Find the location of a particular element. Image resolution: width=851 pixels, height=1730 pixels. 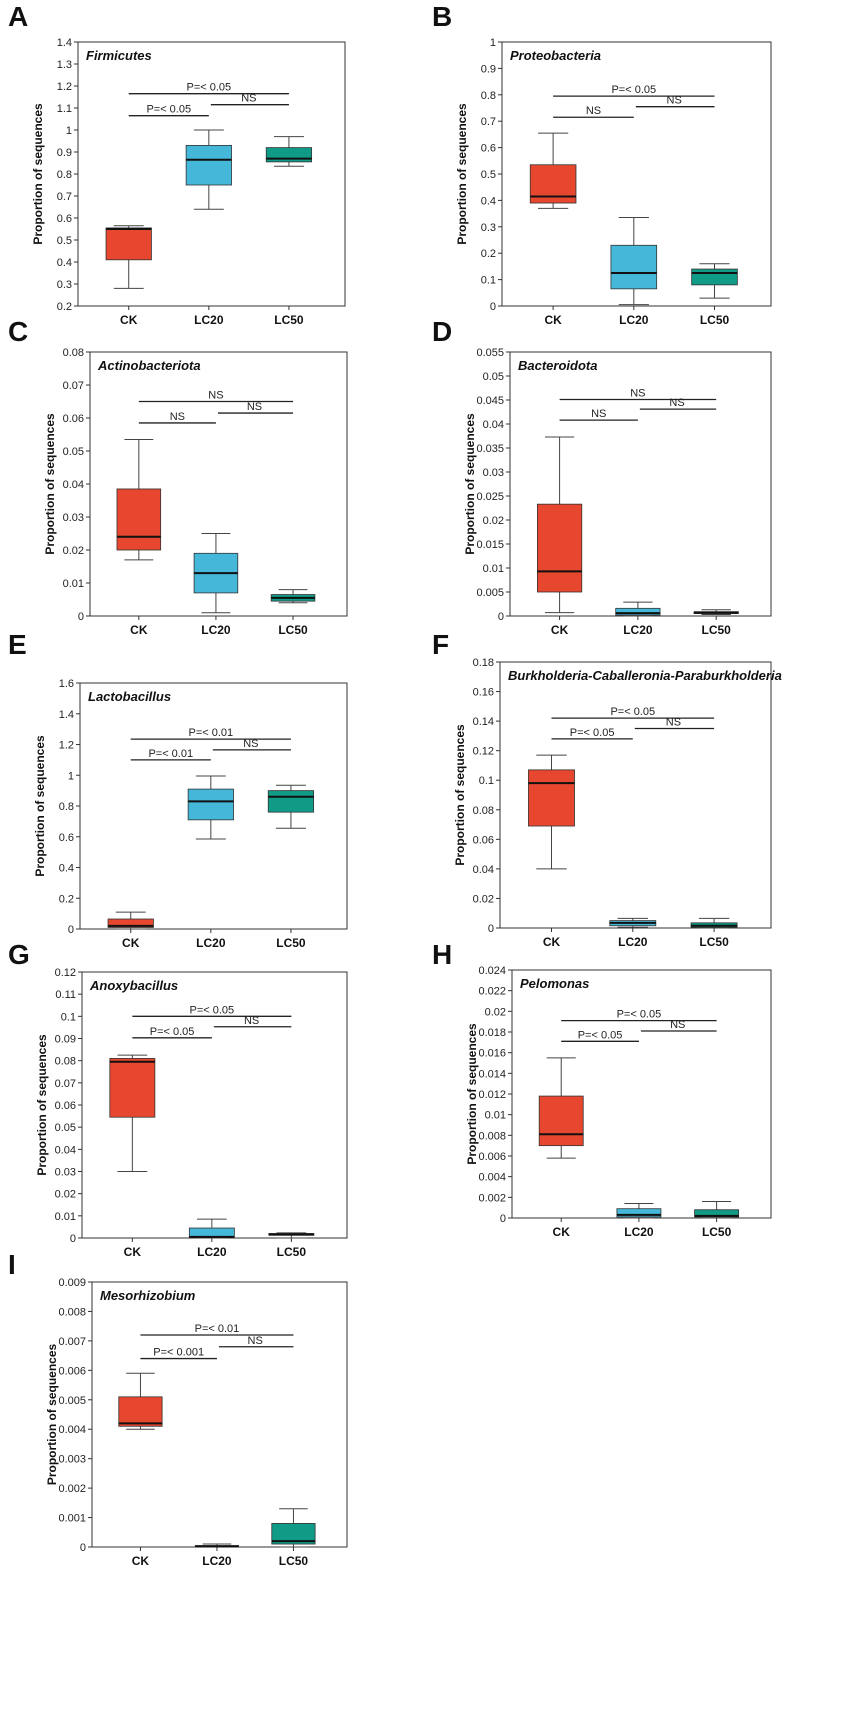

y-tick-label: 0.002 is located at coordinates (72, 1489).